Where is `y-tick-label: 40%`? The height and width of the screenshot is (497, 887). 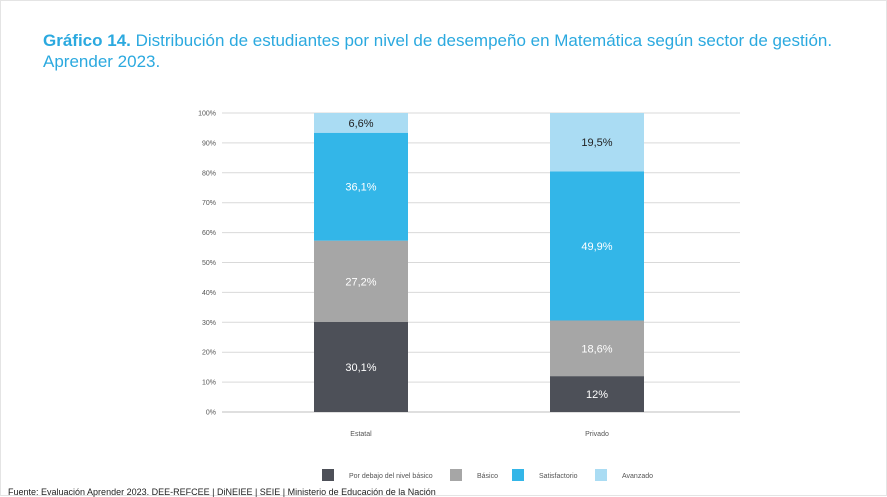 y-tick-label: 40% is located at coordinates (209, 293).